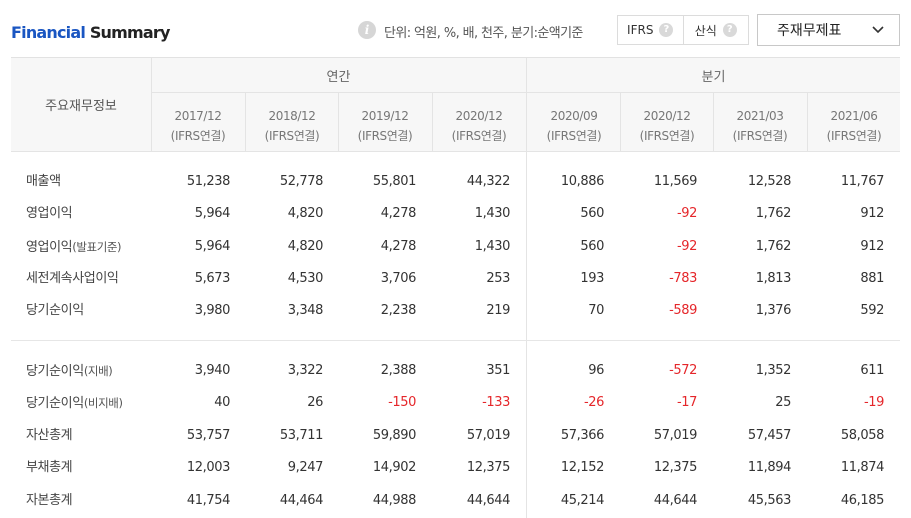 Image resolution: width=911 pixels, height=518 pixels. I want to click on table-cell: 560, so click(592, 246).